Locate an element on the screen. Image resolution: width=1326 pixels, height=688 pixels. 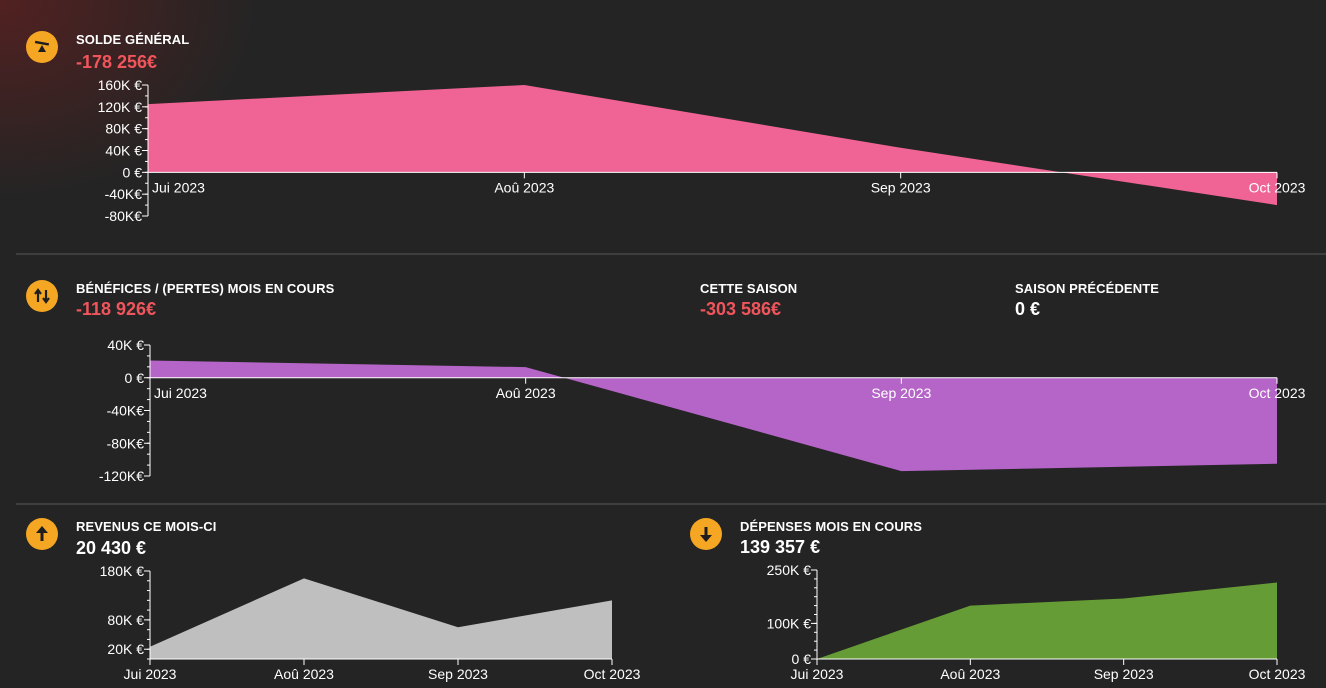
y-tick-label: 160K € is located at coordinates (120, 85).